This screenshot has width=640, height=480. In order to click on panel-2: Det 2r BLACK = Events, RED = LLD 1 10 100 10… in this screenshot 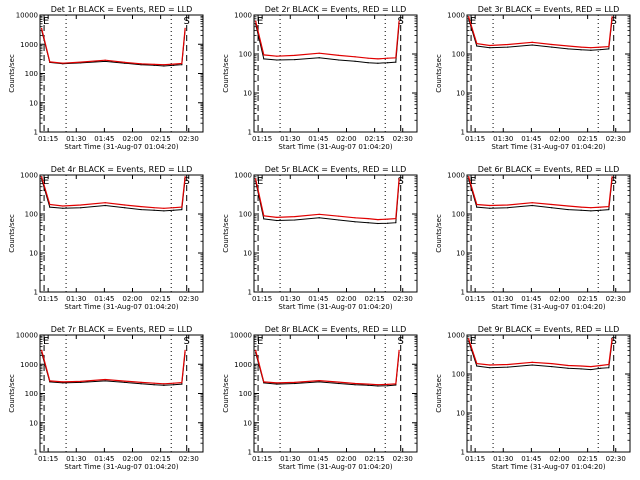, I will do `click(320, 78)`.